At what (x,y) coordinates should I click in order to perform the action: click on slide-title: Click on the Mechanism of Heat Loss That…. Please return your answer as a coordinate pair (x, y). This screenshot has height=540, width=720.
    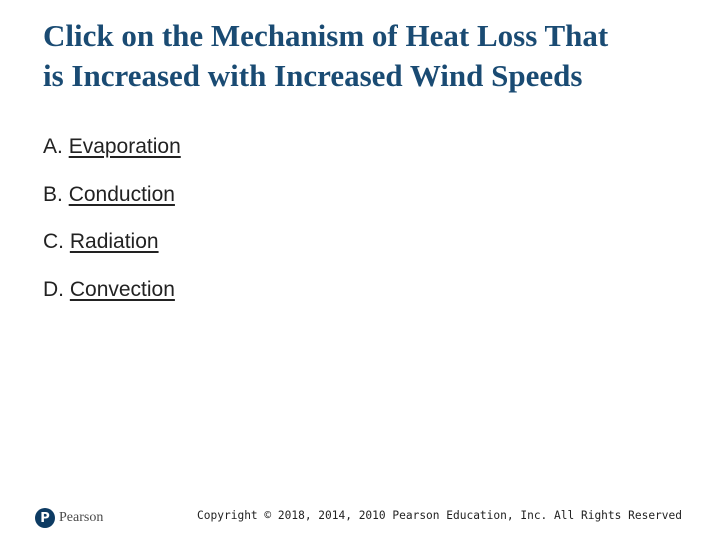
    Looking at the image, I should click on (373, 56).